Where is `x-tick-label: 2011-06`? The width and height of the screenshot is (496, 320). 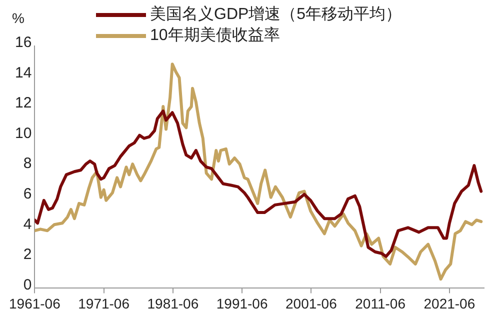
x-tick-label: 2011-06 is located at coordinates (380, 303).